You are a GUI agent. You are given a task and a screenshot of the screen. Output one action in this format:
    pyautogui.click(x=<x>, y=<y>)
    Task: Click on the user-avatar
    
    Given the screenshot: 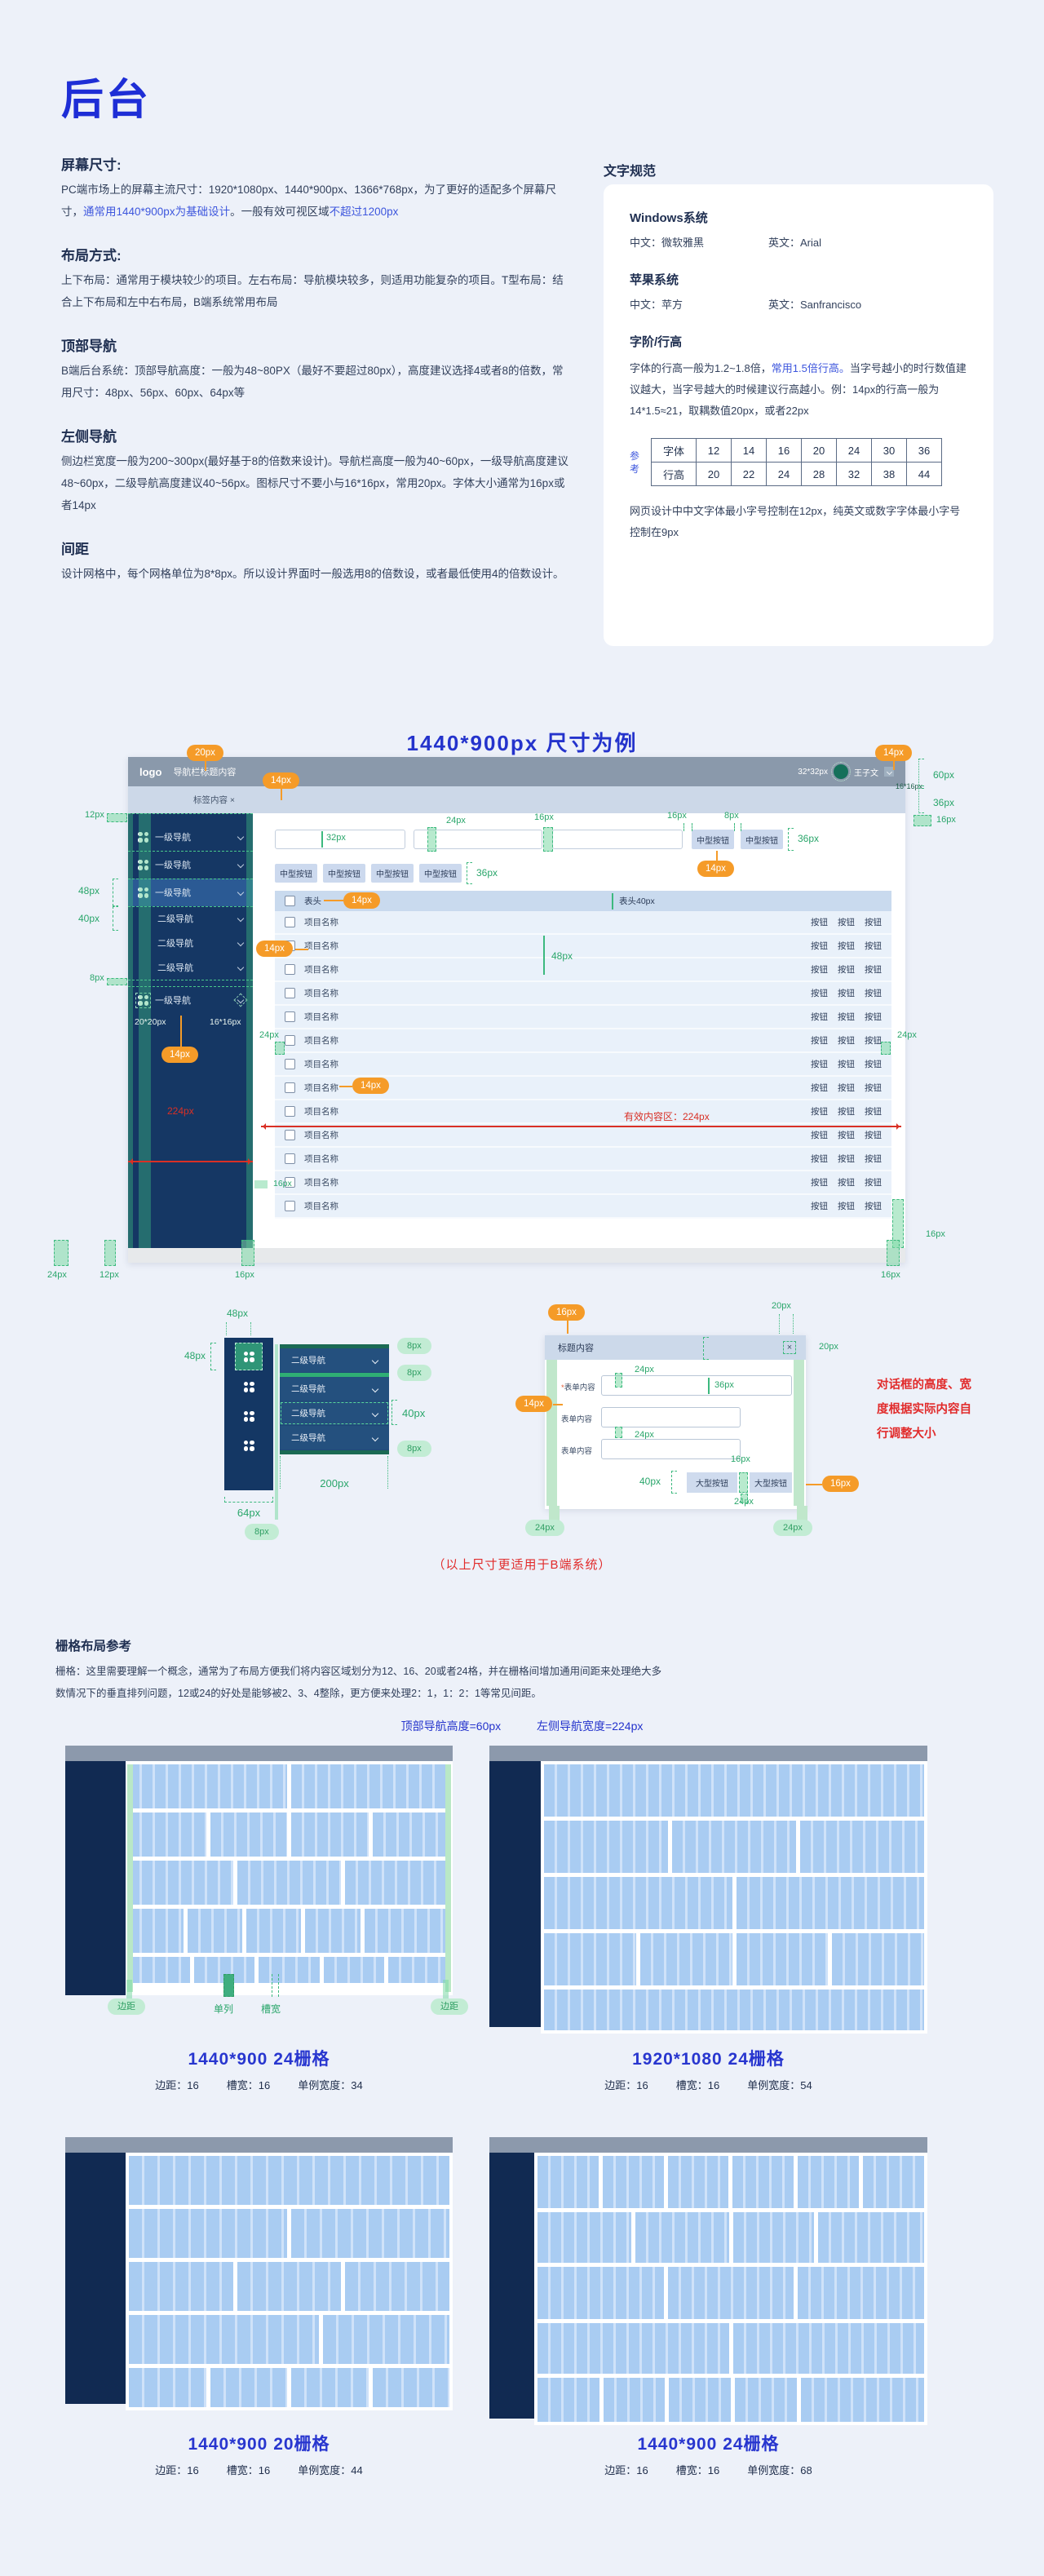 What is the action you would take?
    pyautogui.click(x=841, y=771)
    